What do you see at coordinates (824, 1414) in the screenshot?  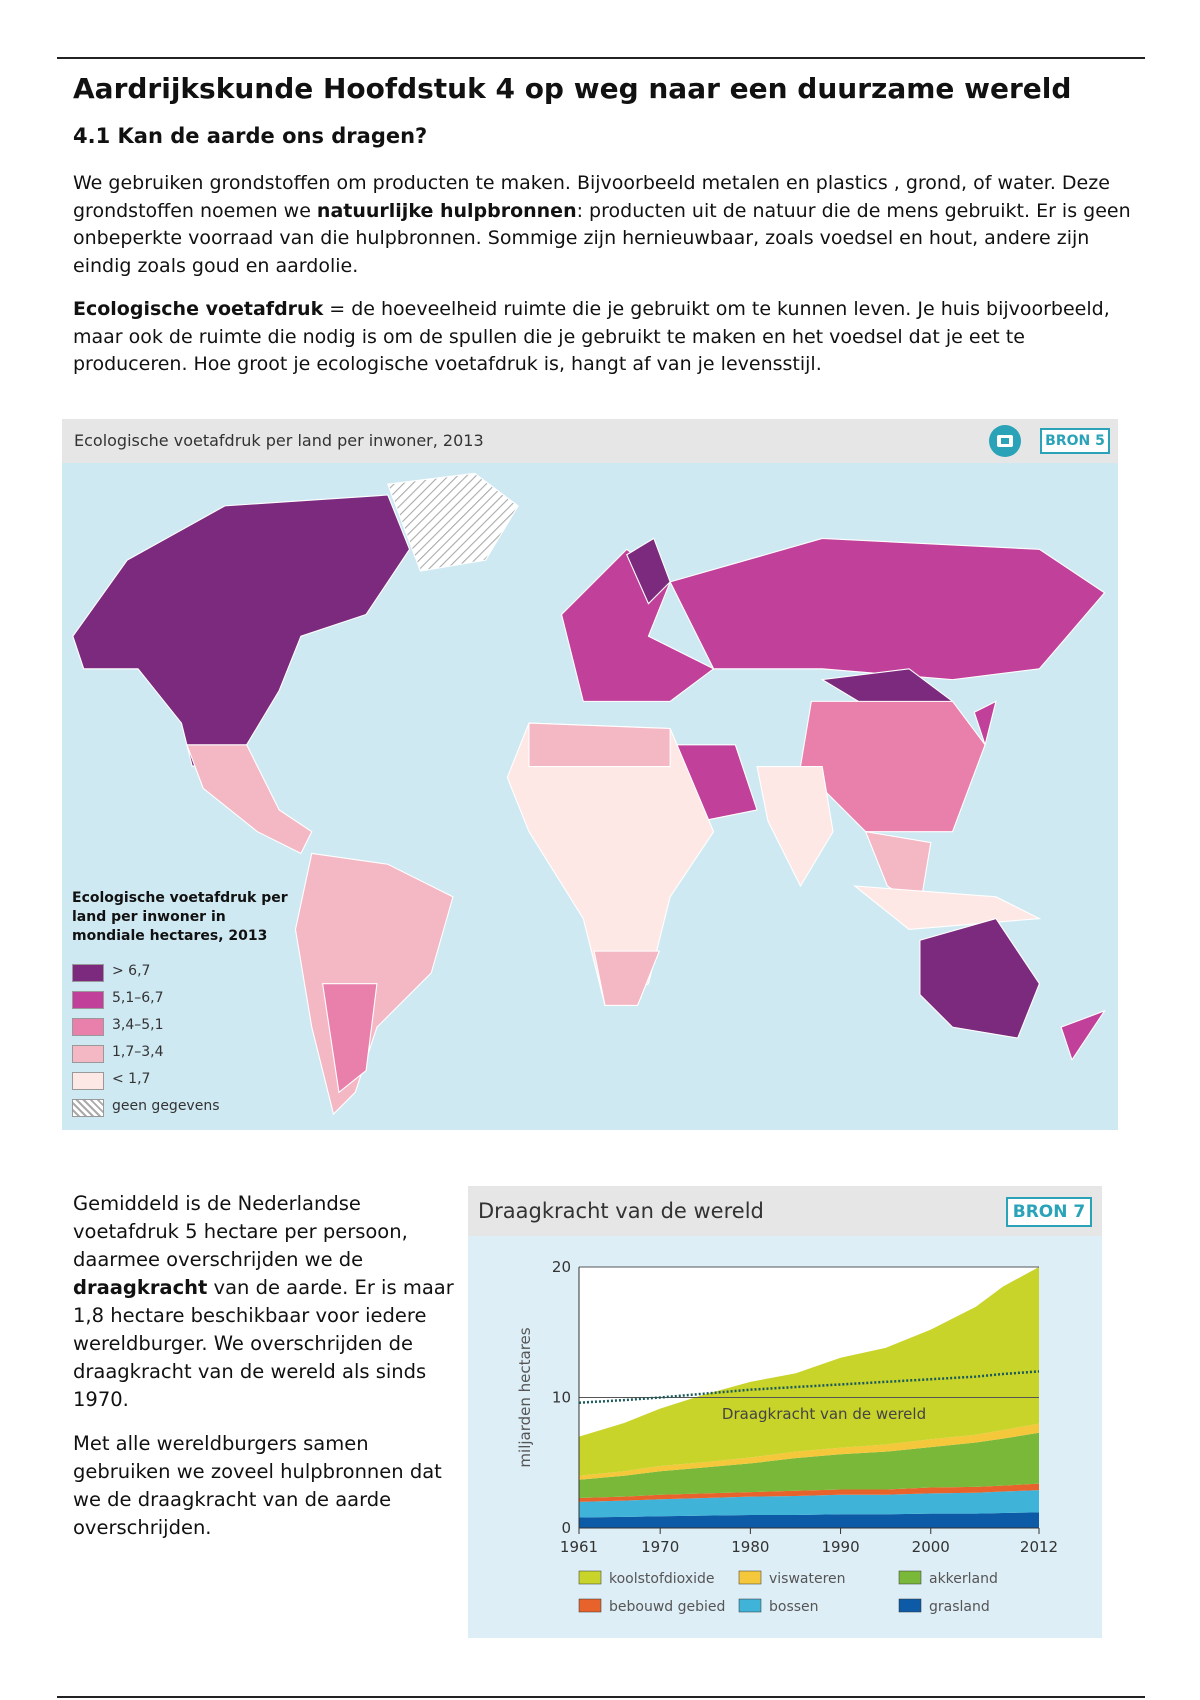 I see `annotation: Draagkracht van de wereld` at bounding box center [824, 1414].